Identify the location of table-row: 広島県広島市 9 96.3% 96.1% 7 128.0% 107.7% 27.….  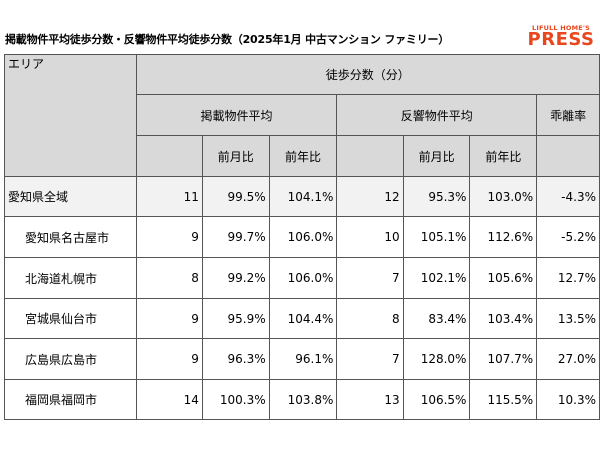
(302, 359).